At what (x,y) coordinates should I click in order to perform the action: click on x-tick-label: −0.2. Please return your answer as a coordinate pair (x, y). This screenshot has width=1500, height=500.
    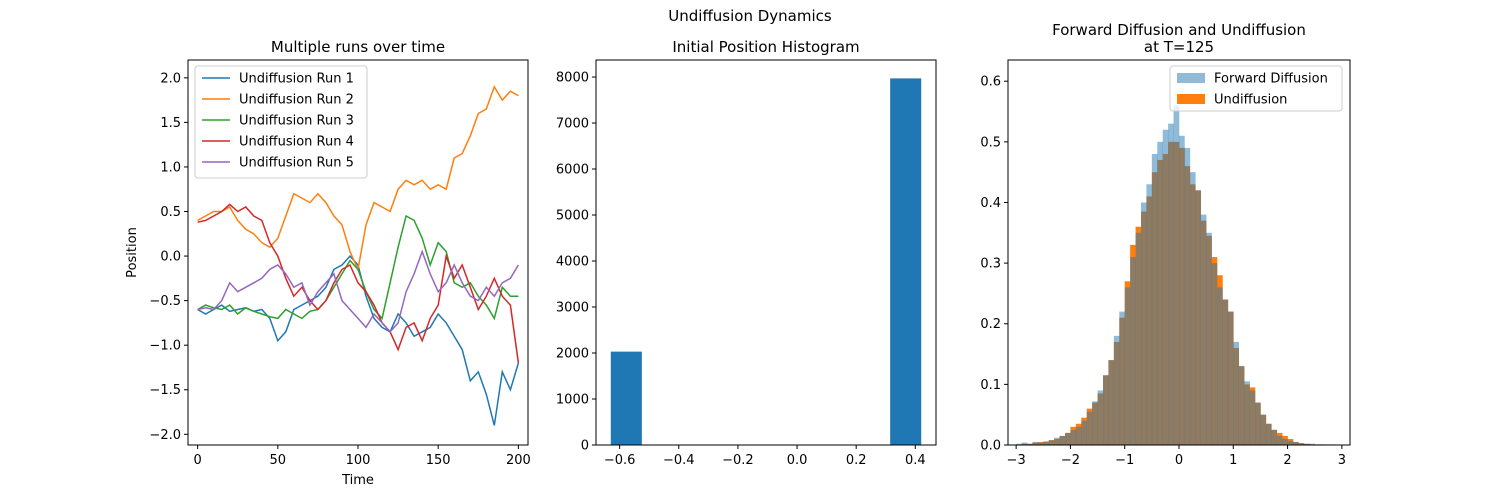
    Looking at the image, I should click on (738, 460).